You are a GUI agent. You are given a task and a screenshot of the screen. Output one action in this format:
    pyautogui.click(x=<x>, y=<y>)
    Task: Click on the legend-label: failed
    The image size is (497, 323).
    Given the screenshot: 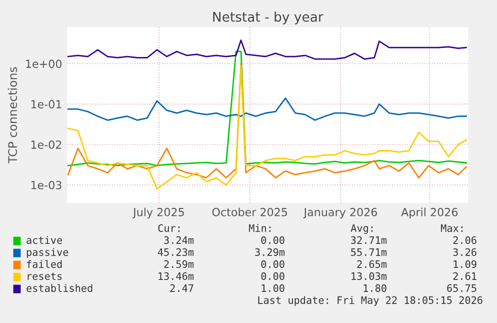 What is the action you would take?
    pyautogui.click(x=44, y=264)
    